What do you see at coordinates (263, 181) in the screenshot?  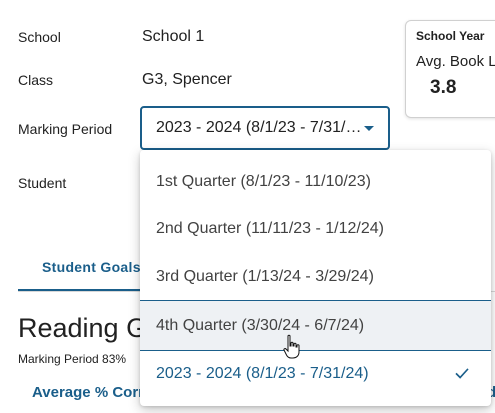 I see `option-label: 1st Quarter (8/1/23 - 11/10/23)` at bounding box center [263, 181].